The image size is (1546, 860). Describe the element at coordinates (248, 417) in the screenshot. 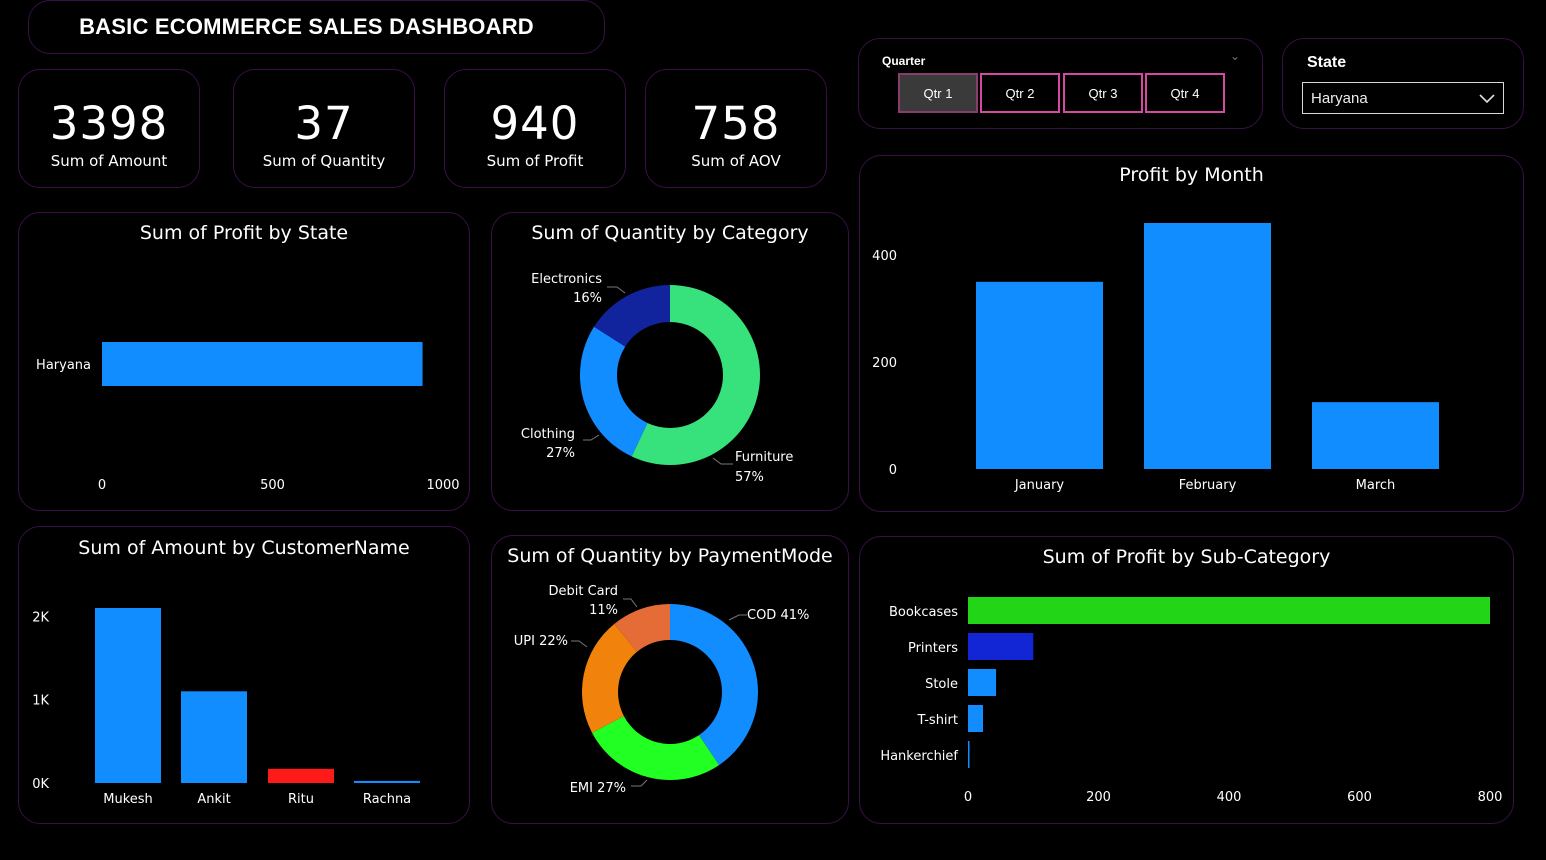

I see `chart-profit-by-state: Haryana 0 500 1000` at that location.